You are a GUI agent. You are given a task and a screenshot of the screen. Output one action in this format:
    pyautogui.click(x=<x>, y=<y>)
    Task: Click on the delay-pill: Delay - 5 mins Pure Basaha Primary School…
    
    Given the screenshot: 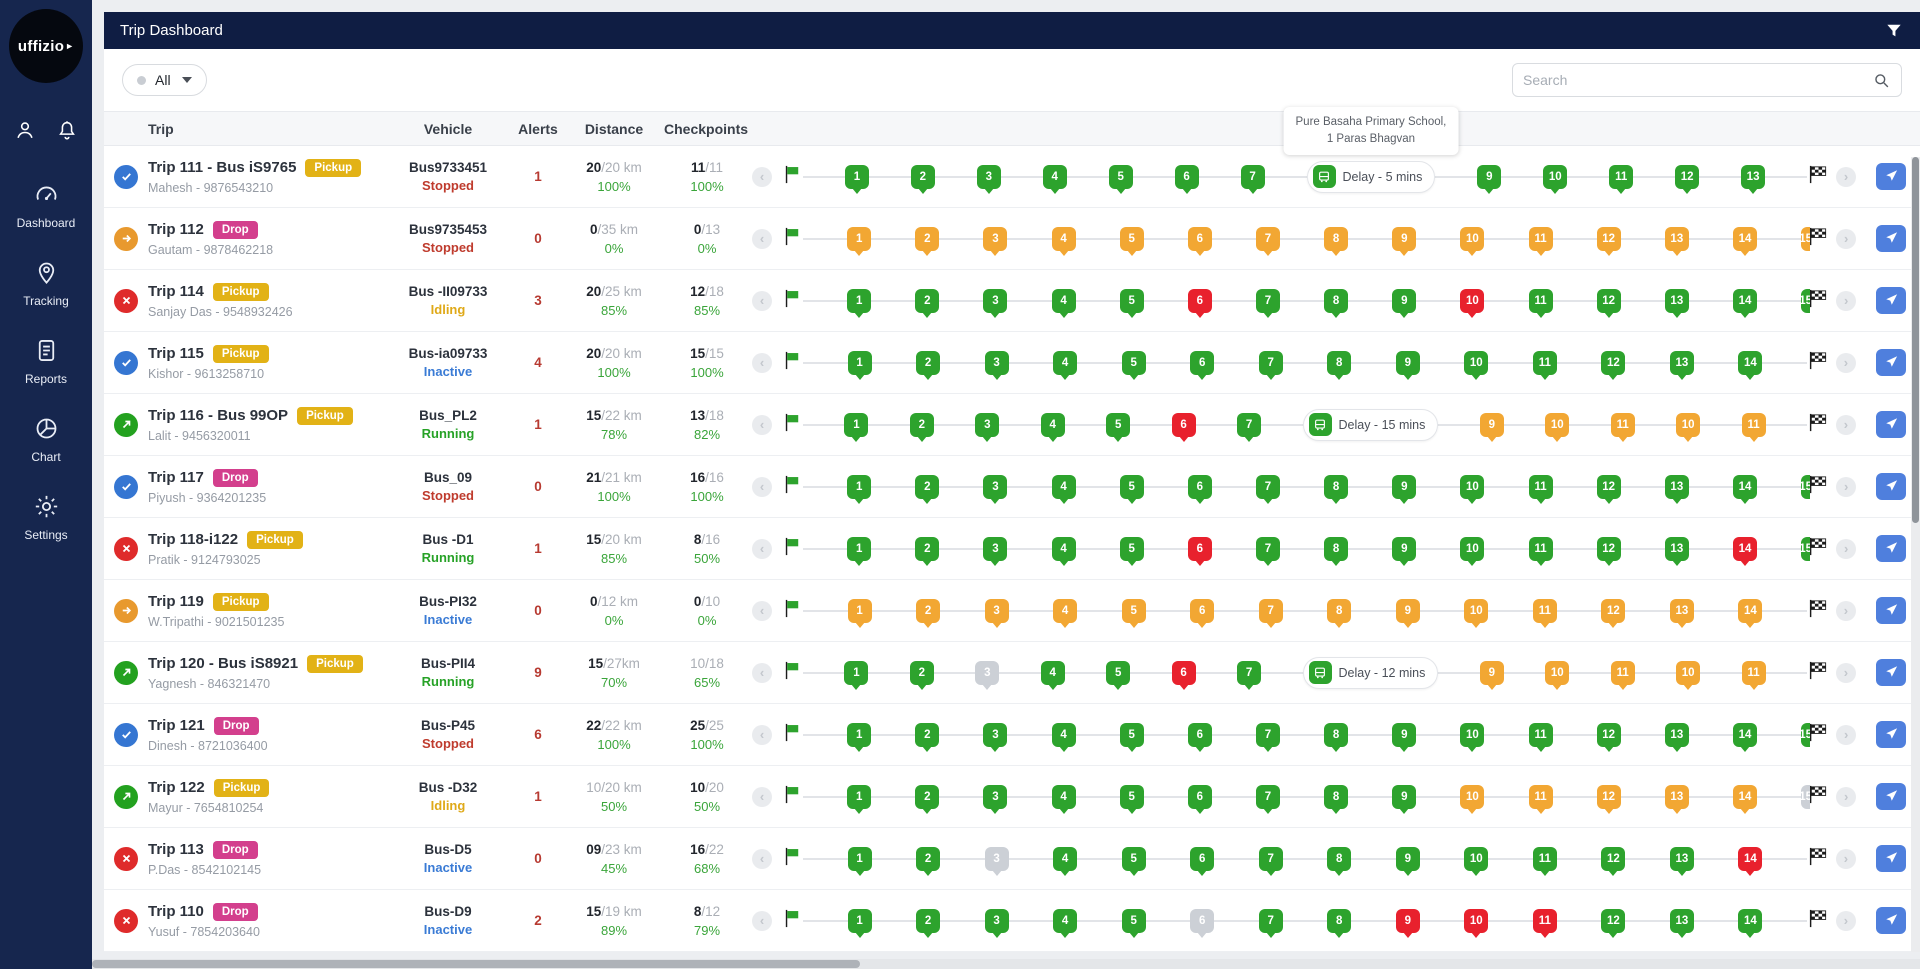 What is the action you would take?
    pyautogui.click(x=1371, y=150)
    